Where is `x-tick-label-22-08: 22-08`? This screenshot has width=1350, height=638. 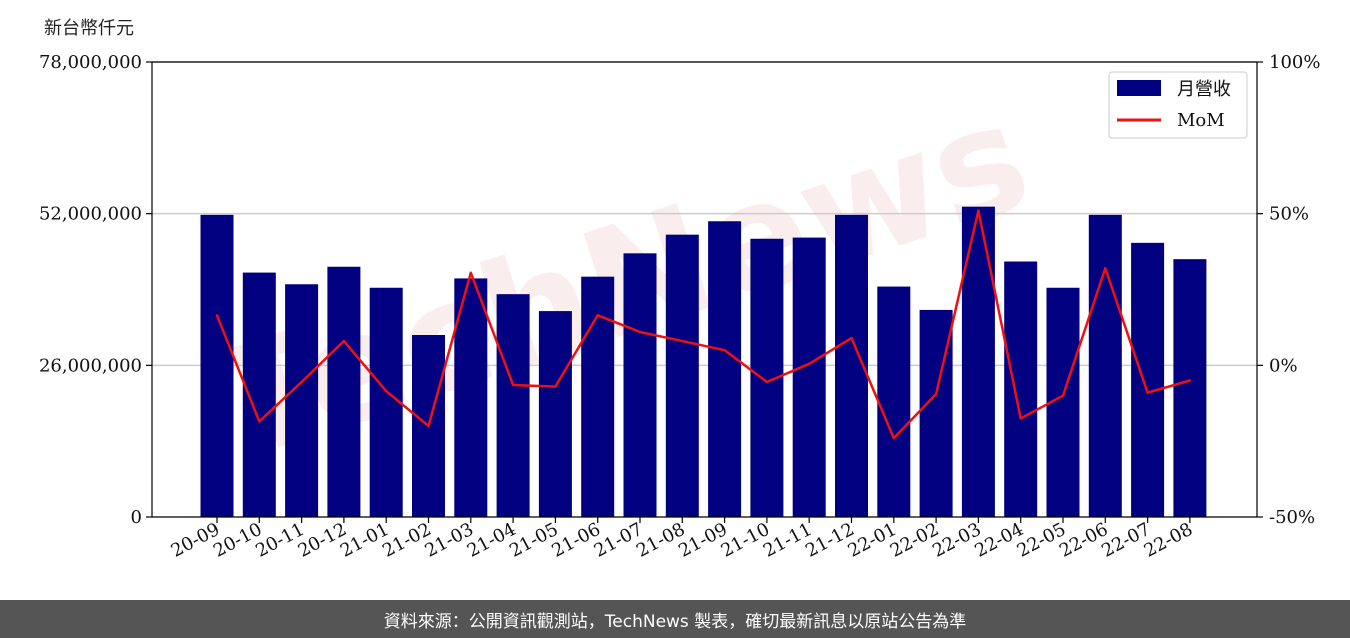
x-tick-label-22-08: 22-08 is located at coordinates (1169, 540).